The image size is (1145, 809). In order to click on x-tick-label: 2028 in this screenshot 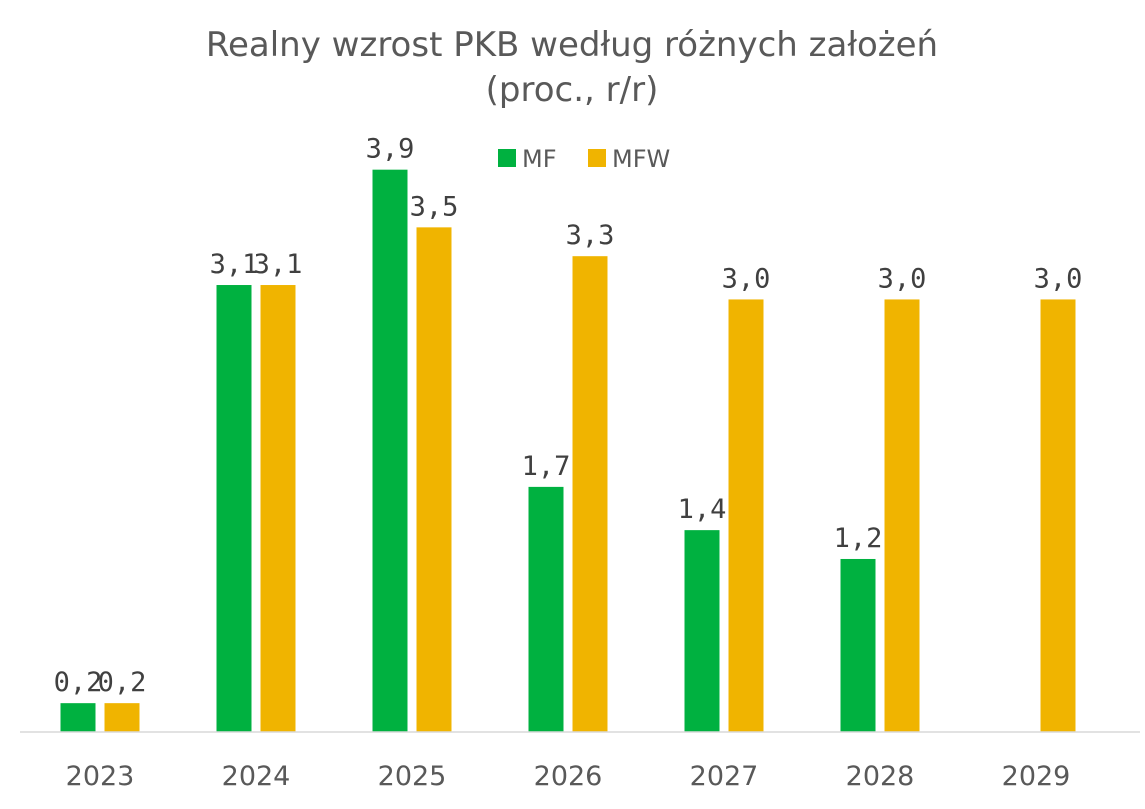, I will do `click(880, 776)`.